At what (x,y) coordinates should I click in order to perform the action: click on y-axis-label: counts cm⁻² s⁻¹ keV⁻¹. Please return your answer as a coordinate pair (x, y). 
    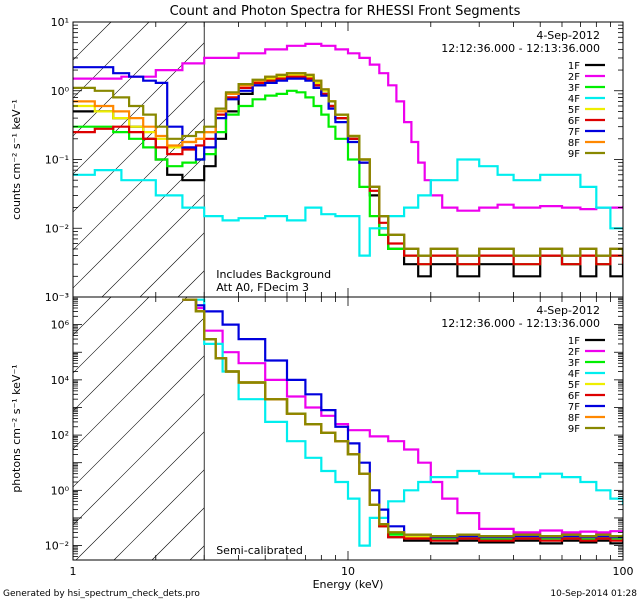
    Looking at the image, I should click on (16, 159).